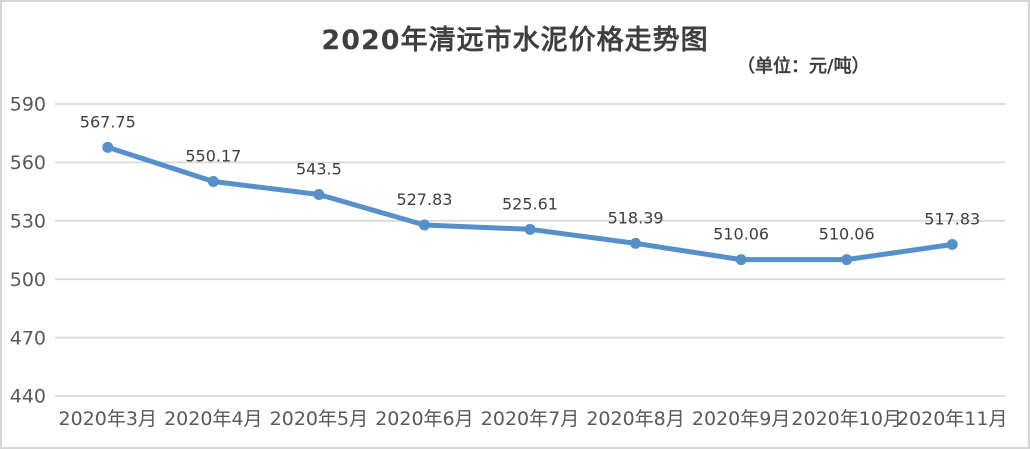  What do you see at coordinates (952, 218) in the screenshot?
I see `data-point-label: 517.83` at bounding box center [952, 218].